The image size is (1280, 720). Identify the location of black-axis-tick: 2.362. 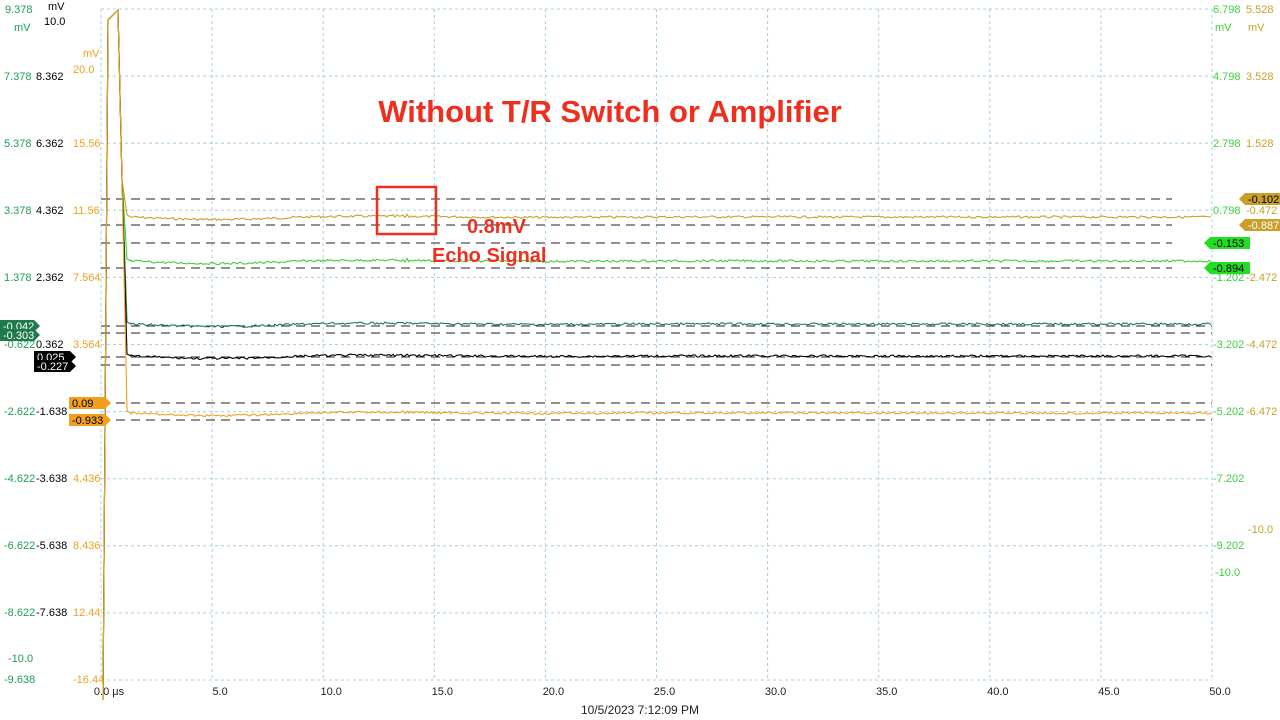
(50, 278).